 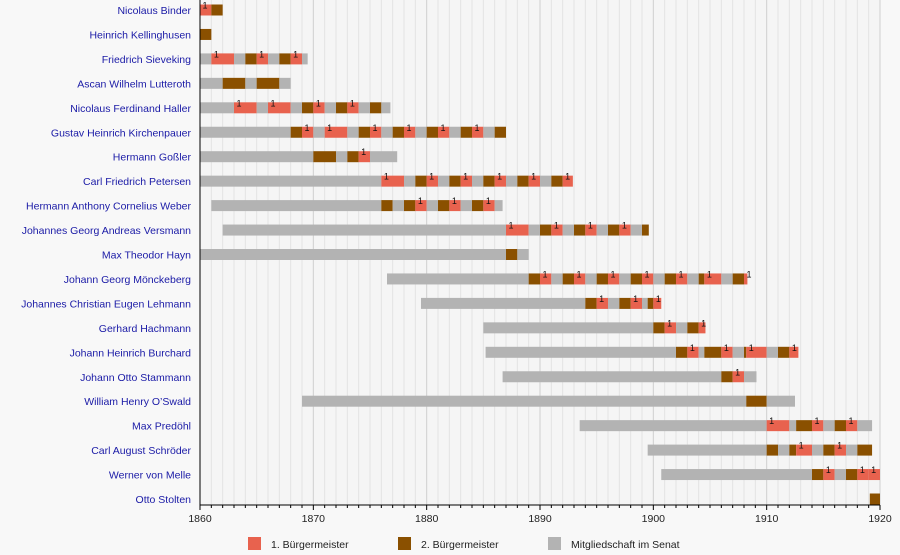 I want to click on row-7: 1 1 1 1 1 1, so click(x=386, y=179).